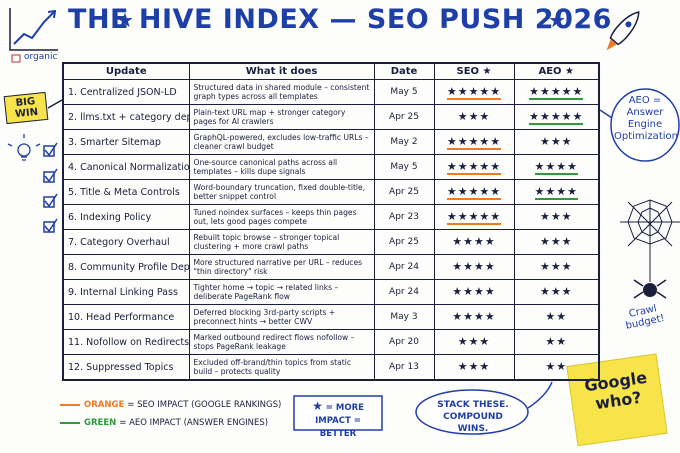 The image size is (680, 453). Describe the element at coordinates (50, 187) in the screenshot. I see `checkboxes` at that location.